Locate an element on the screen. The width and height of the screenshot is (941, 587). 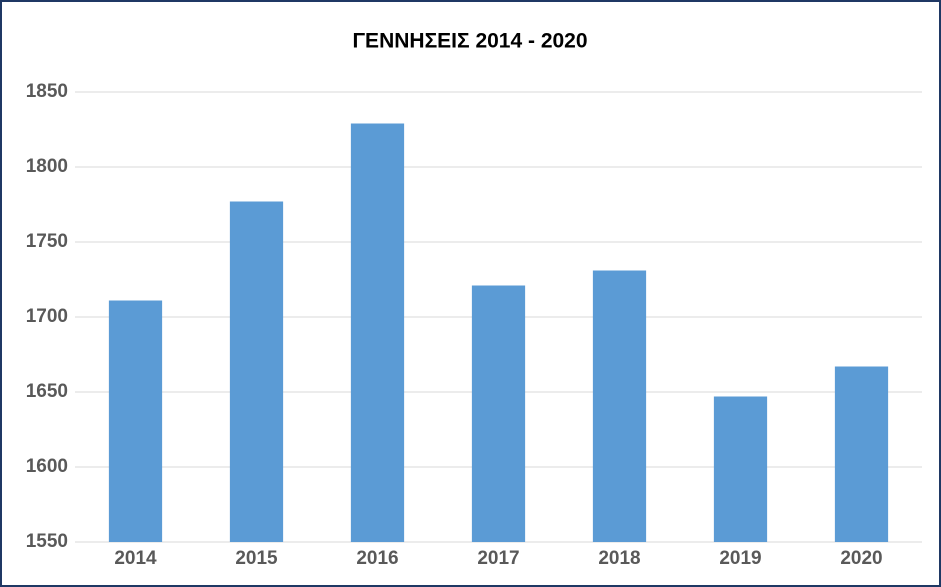
y-tick-label: 1700 is located at coordinates (47, 316).